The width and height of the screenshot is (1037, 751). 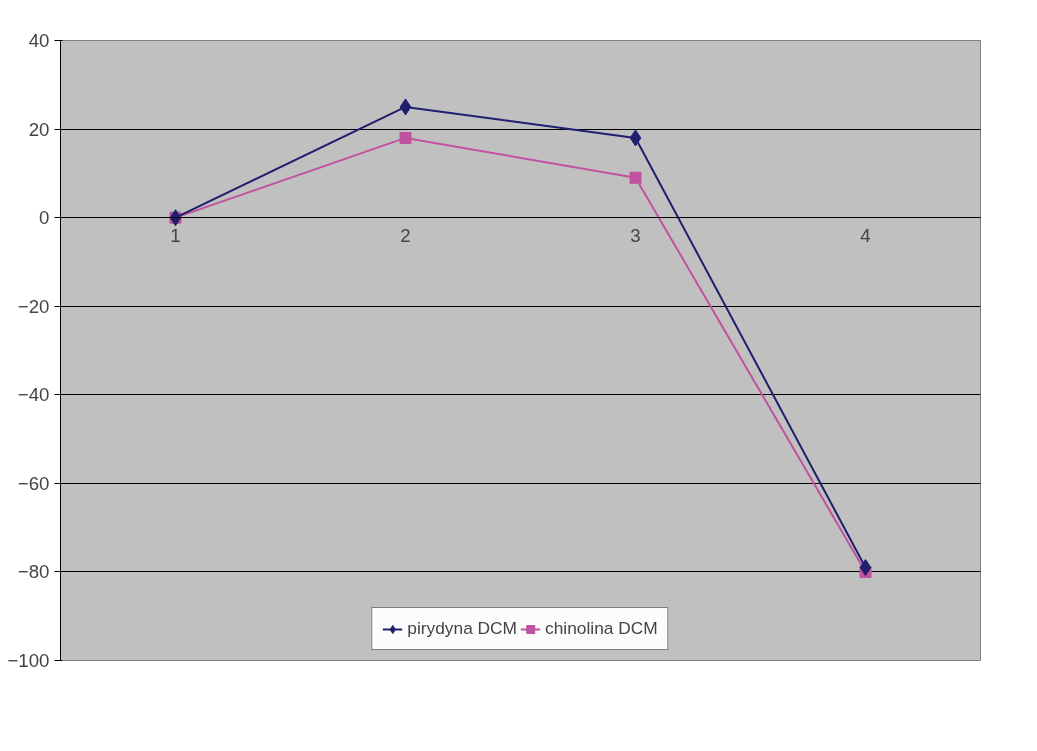 What do you see at coordinates (405, 235) in the screenshot?
I see `x-tick-label: 2` at bounding box center [405, 235].